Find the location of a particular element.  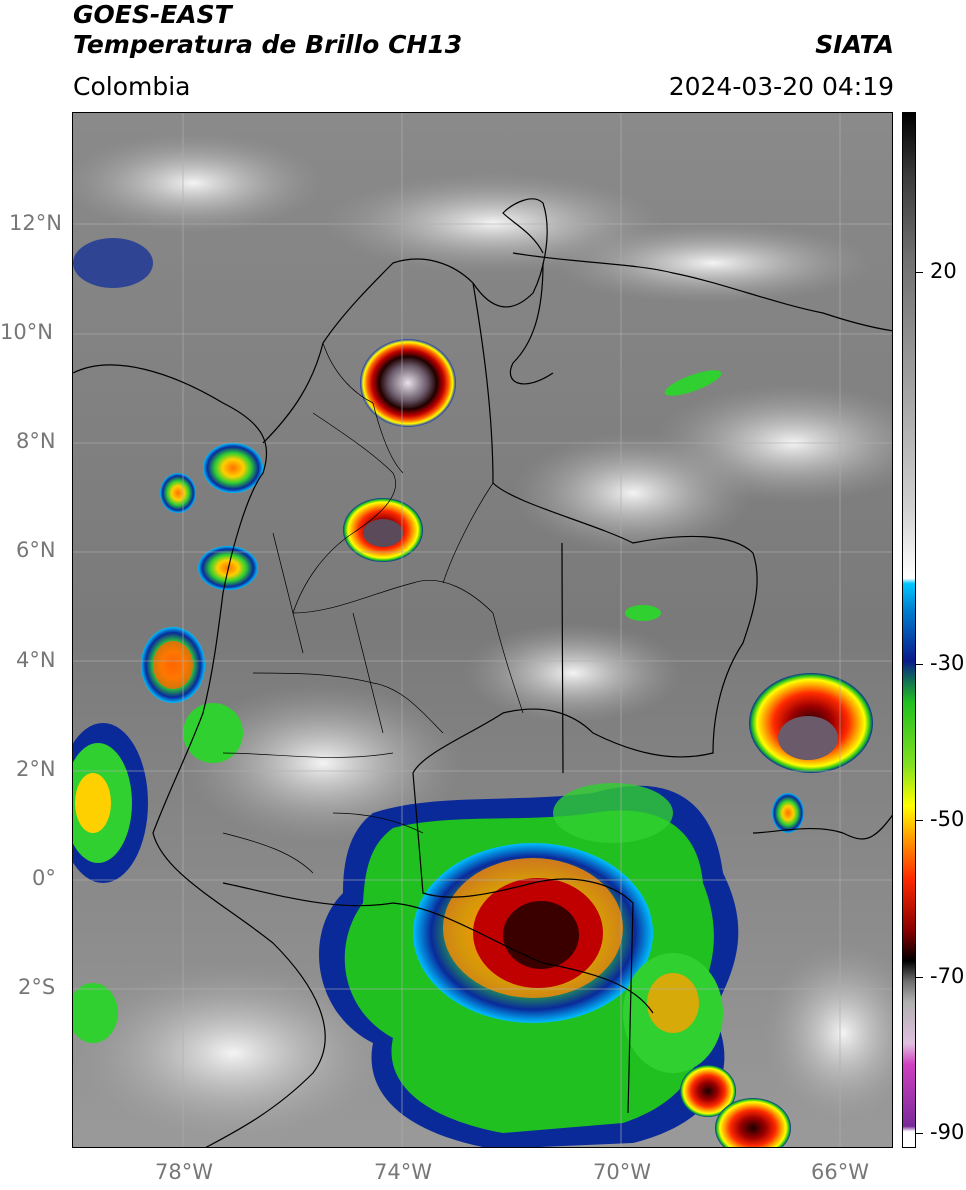

department-borders is located at coordinates (373, 608).